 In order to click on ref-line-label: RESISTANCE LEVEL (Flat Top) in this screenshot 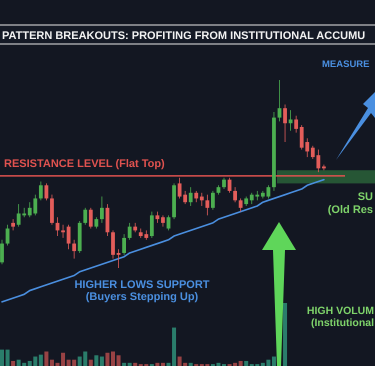, I will do `click(85, 164)`.